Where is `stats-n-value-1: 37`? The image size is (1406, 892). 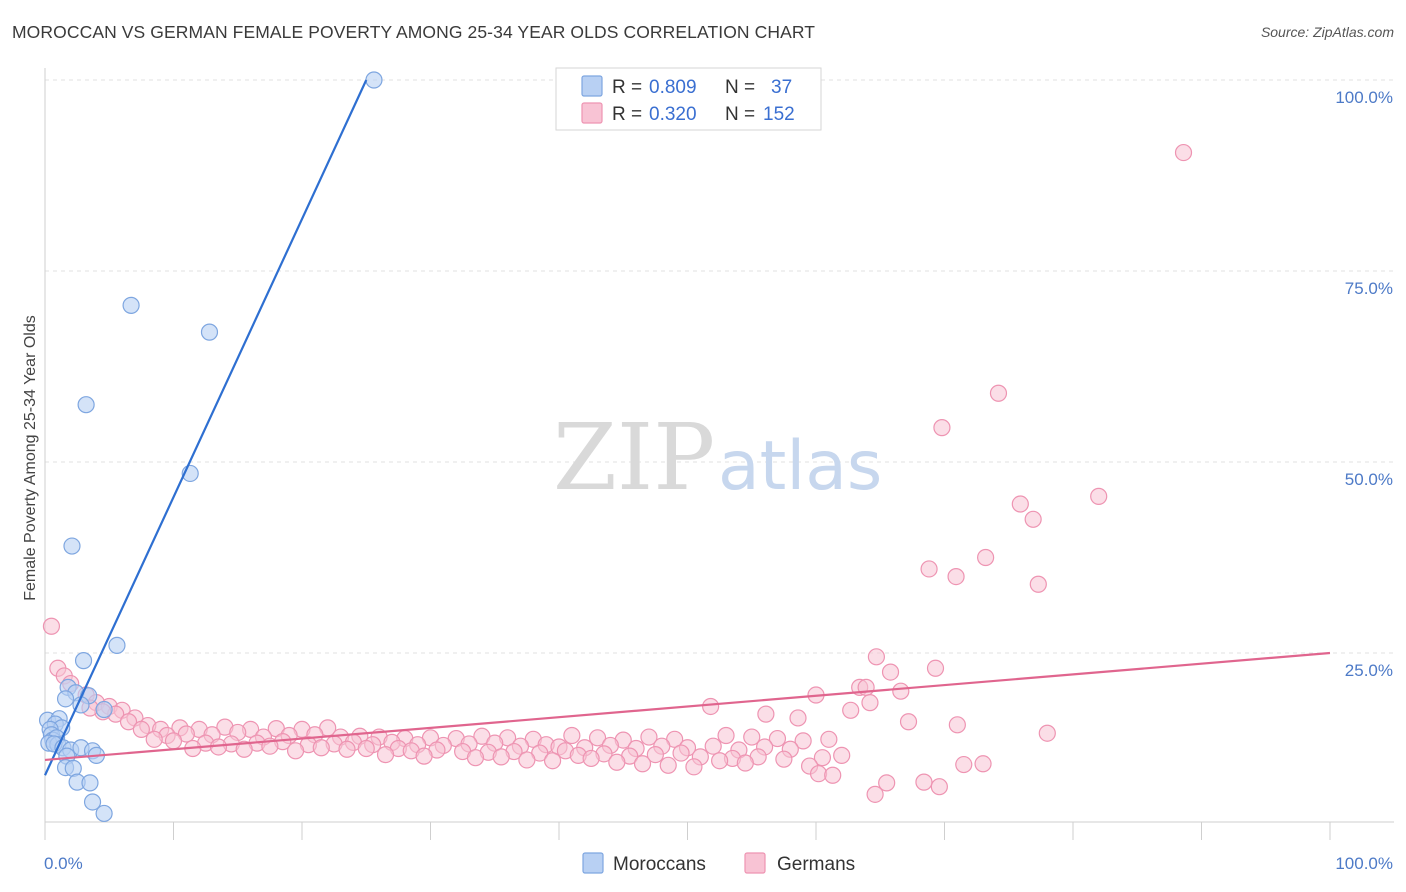 stats-n-value-1: 37 is located at coordinates (781, 87).